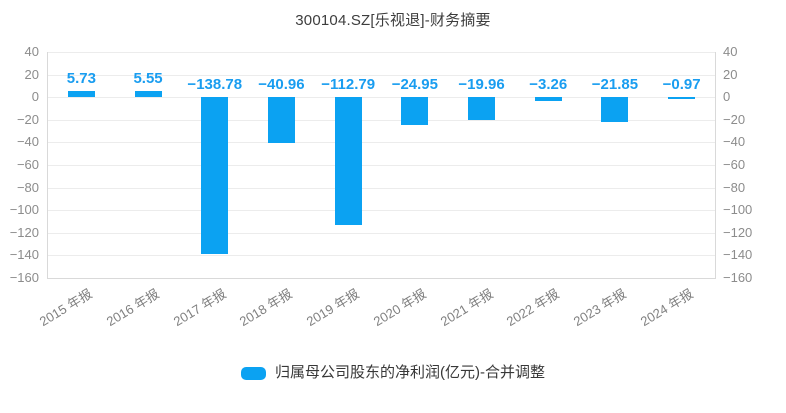 This screenshot has height=413, width=786. Describe the element at coordinates (615, 109) in the screenshot. I see `bar-2023-年报` at that location.